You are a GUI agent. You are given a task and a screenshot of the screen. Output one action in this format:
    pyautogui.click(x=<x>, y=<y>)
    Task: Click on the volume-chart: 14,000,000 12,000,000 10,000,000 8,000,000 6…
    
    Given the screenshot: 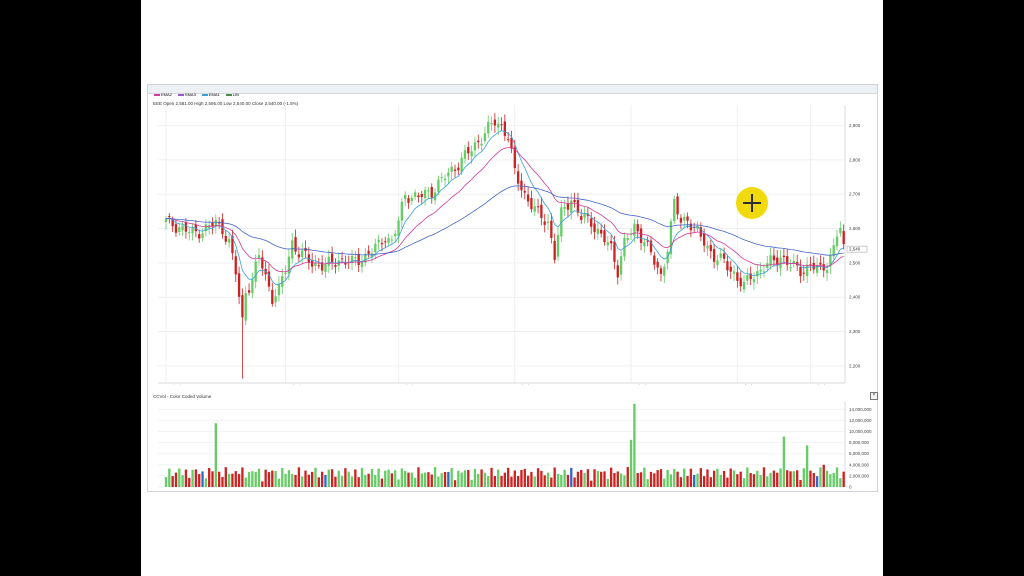 What is the action you would take?
    pyautogui.click(x=512, y=441)
    